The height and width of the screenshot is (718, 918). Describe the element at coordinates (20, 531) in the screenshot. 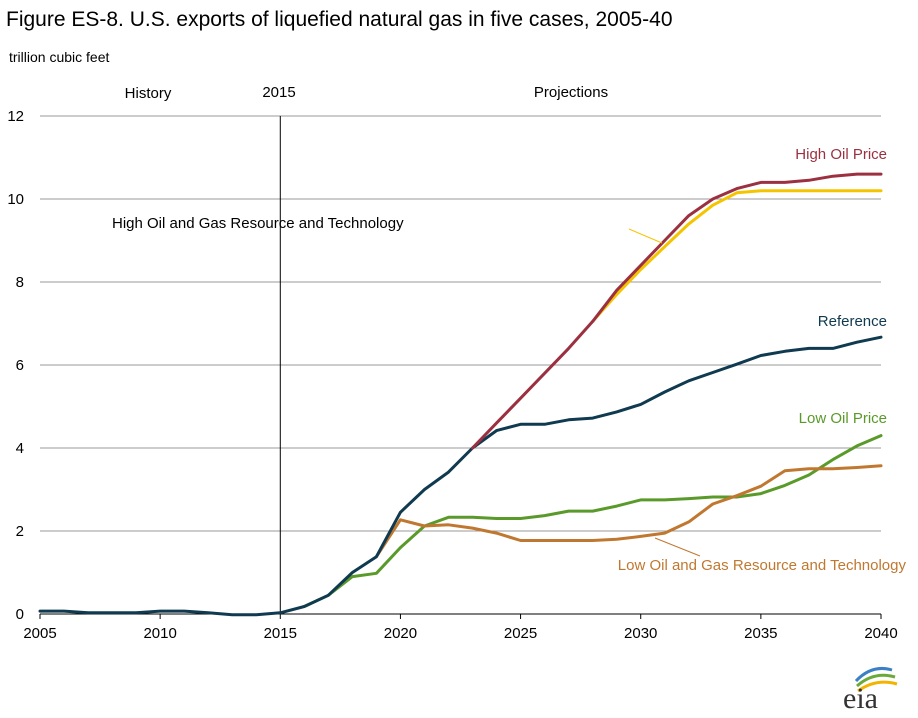

I see `y-tick-label: 2` at that location.